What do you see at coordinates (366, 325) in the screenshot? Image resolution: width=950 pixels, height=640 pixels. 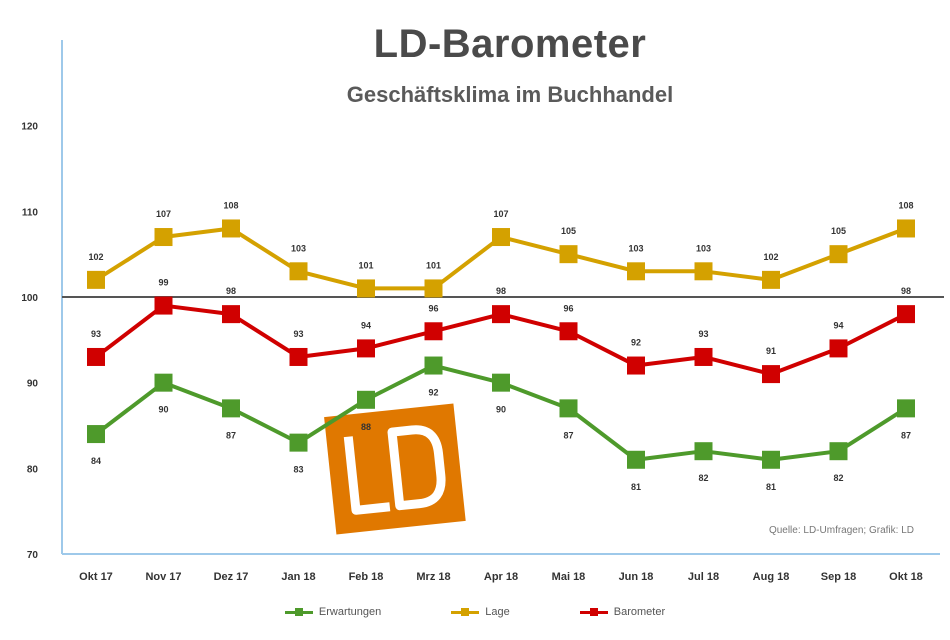 I see `data-label-barometer: 94` at bounding box center [366, 325].